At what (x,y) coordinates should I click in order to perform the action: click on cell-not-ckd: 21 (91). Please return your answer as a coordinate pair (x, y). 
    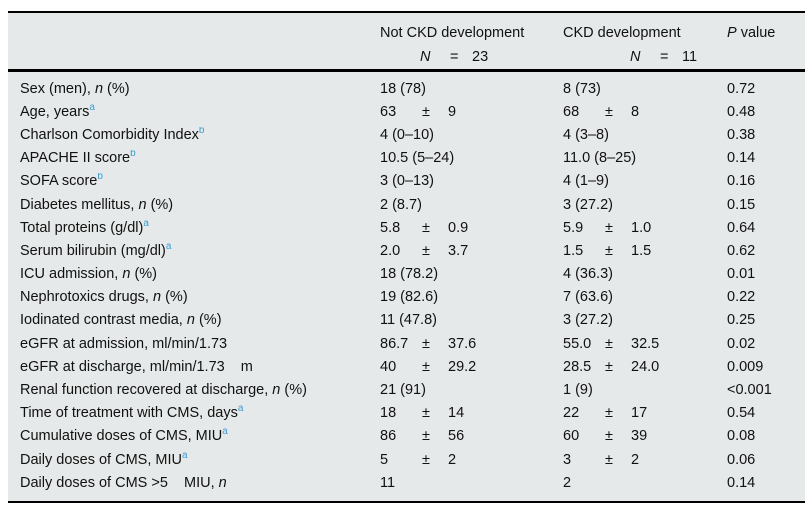
    Looking at the image, I should click on (403, 390).